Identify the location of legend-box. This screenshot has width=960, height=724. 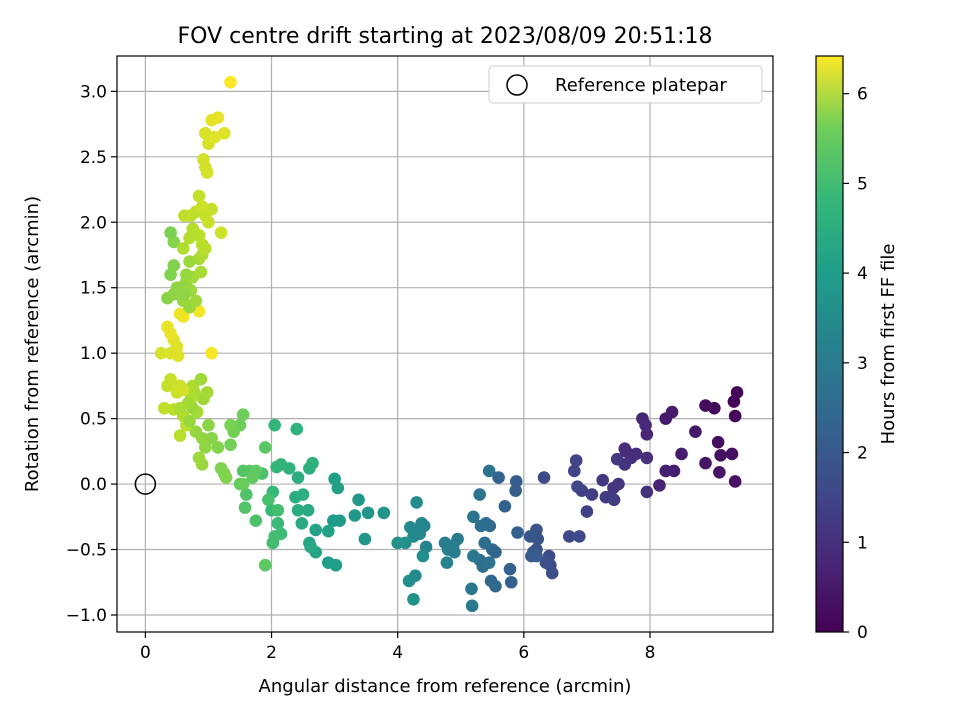
(625, 84).